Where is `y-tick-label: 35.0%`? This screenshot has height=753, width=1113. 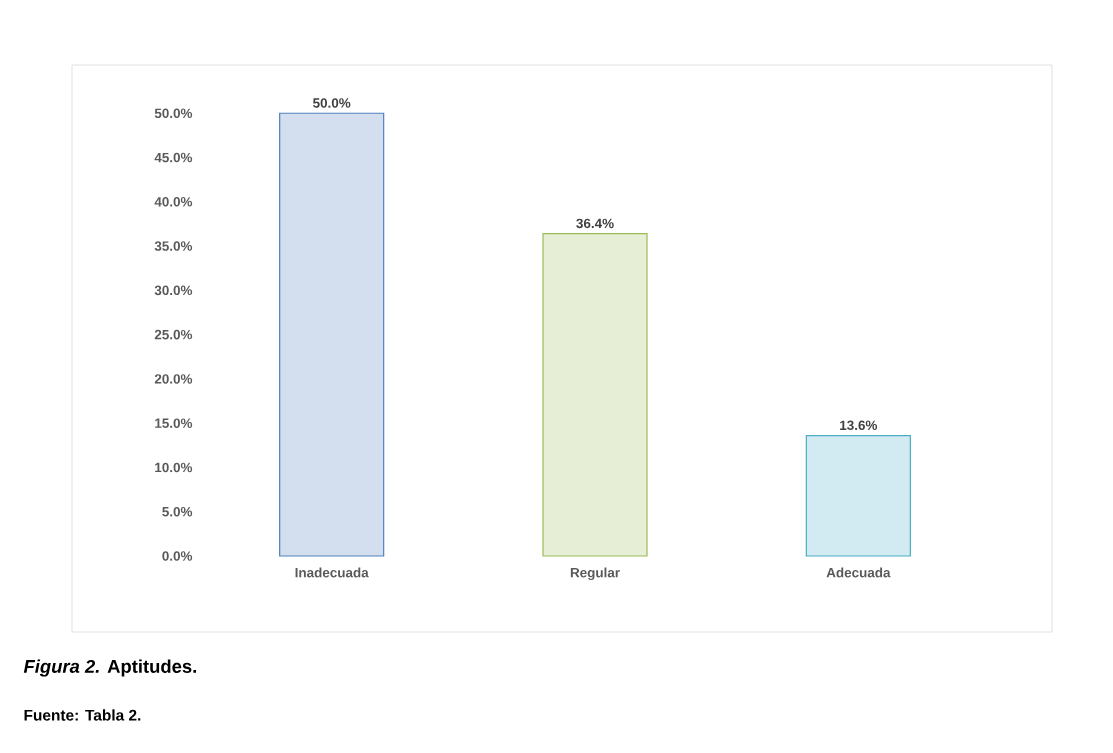
y-tick-label: 35.0% is located at coordinates (173, 246).